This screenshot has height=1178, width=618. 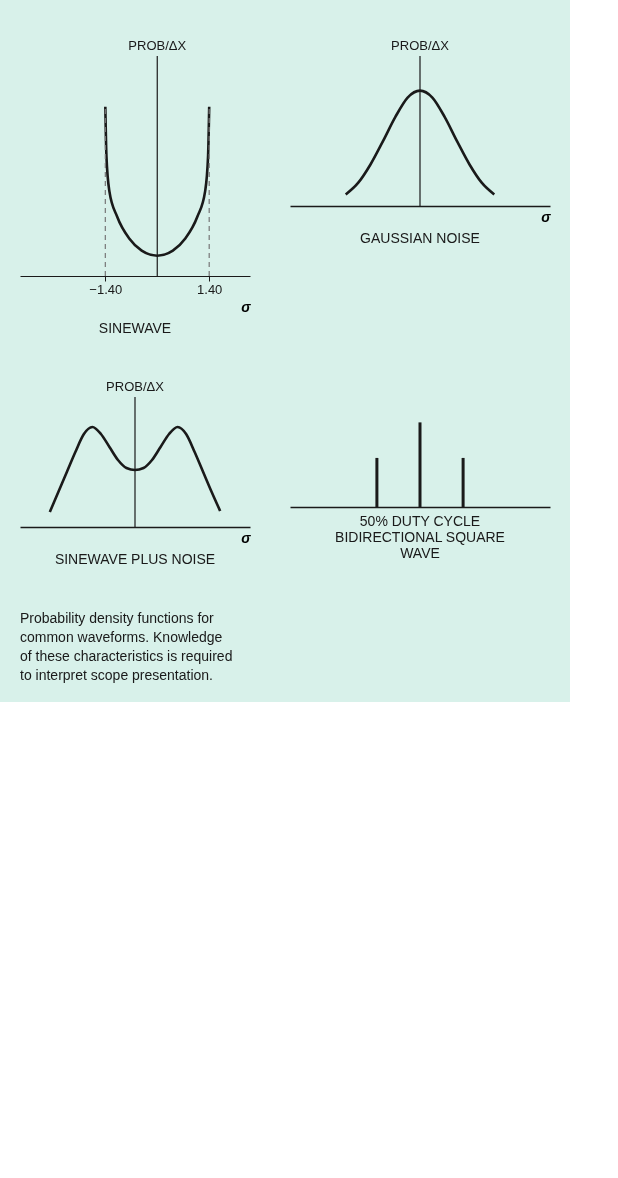 What do you see at coordinates (210, 289) in the screenshot?
I see `x-tick-label: 1.40` at bounding box center [210, 289].